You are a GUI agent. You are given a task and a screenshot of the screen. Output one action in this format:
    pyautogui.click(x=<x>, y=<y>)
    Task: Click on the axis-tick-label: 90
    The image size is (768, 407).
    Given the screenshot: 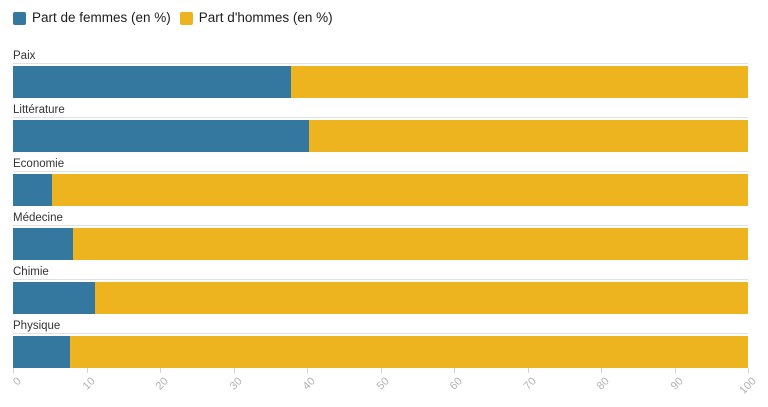 What is the action you would take?
    pyautogui.click(x=677, y=384)
    